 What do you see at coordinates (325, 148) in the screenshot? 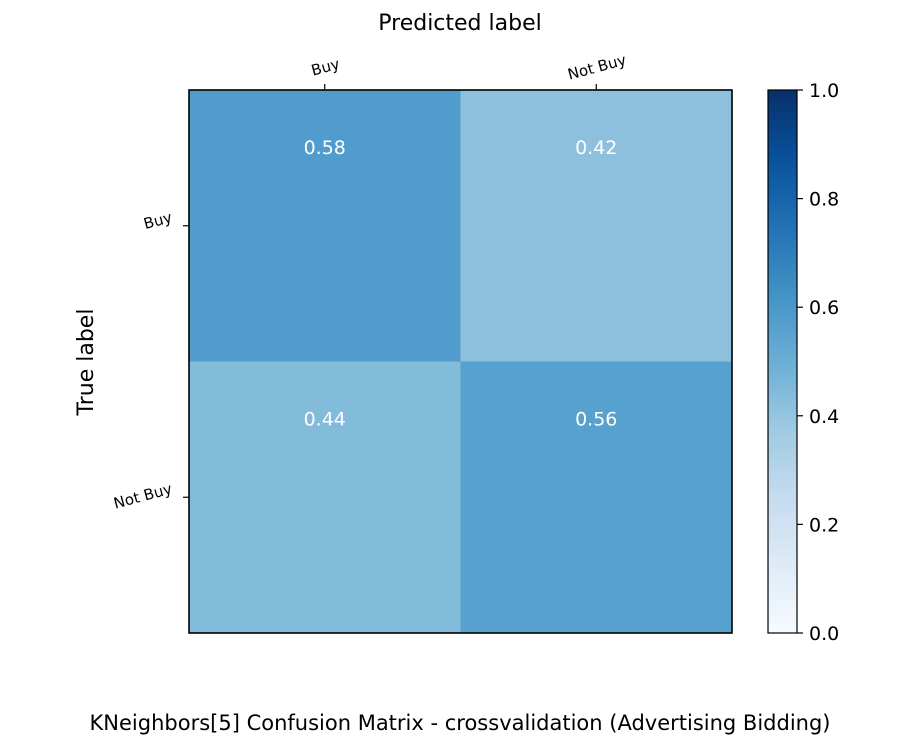
I see `cell-value-label: 0.58` at bounding box center [325, 148].